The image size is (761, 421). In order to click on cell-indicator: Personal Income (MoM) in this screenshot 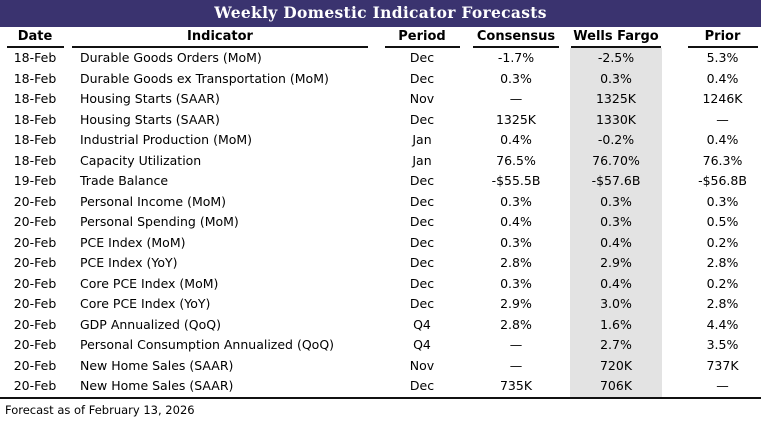, I will do `click(153, 201)`.